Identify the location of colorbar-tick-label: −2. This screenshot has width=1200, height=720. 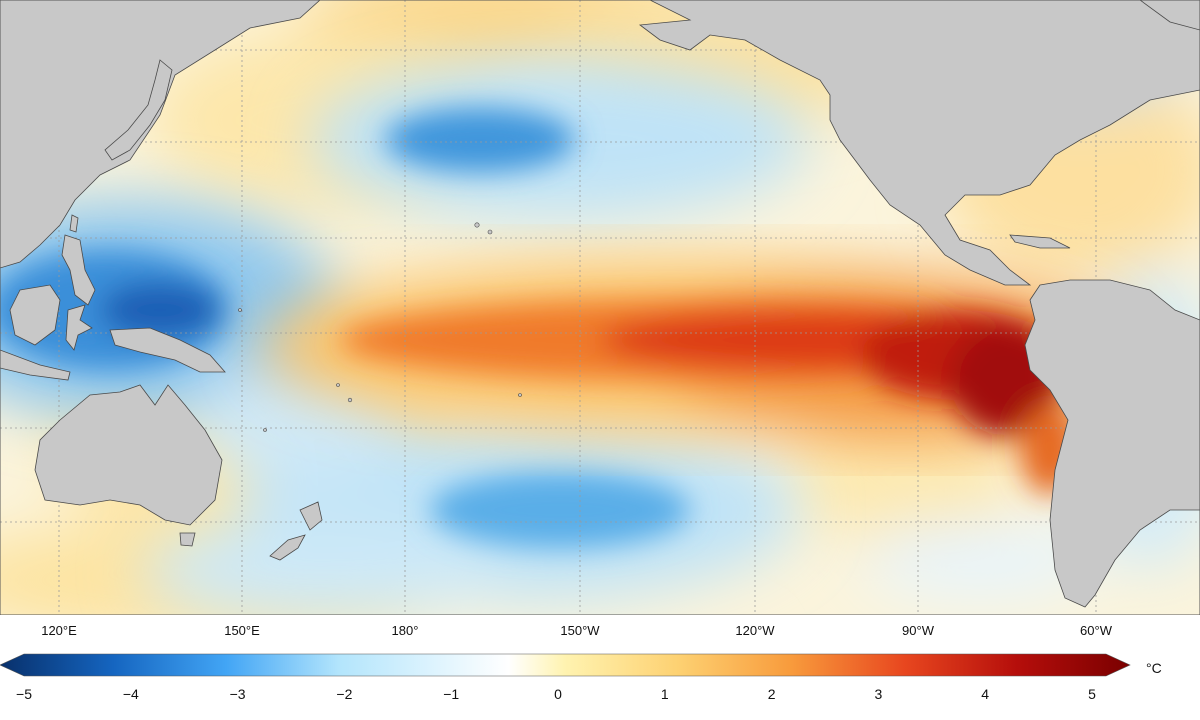
(344, 694).